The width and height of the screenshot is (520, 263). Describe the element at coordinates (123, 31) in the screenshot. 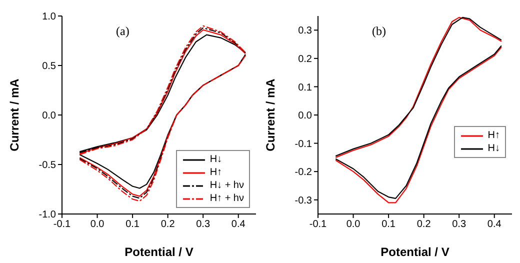

I see `annotation: (a)` at that location.